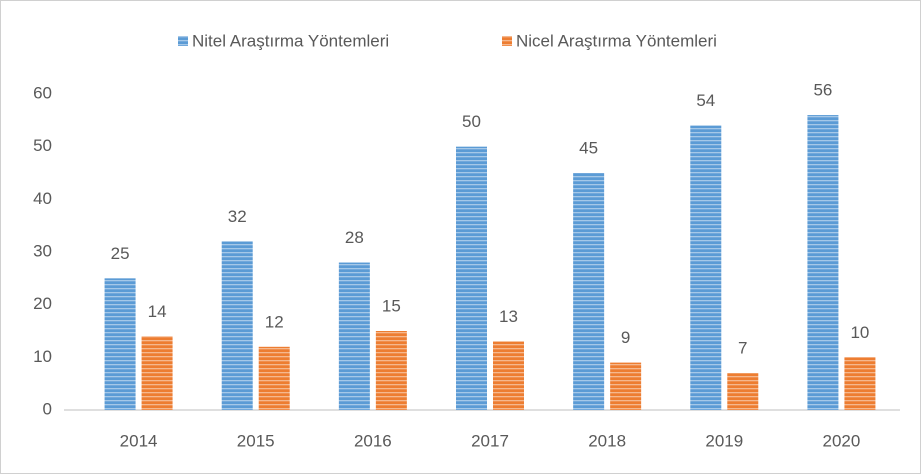  I want to click on value-label: 25, so click(120, 253).